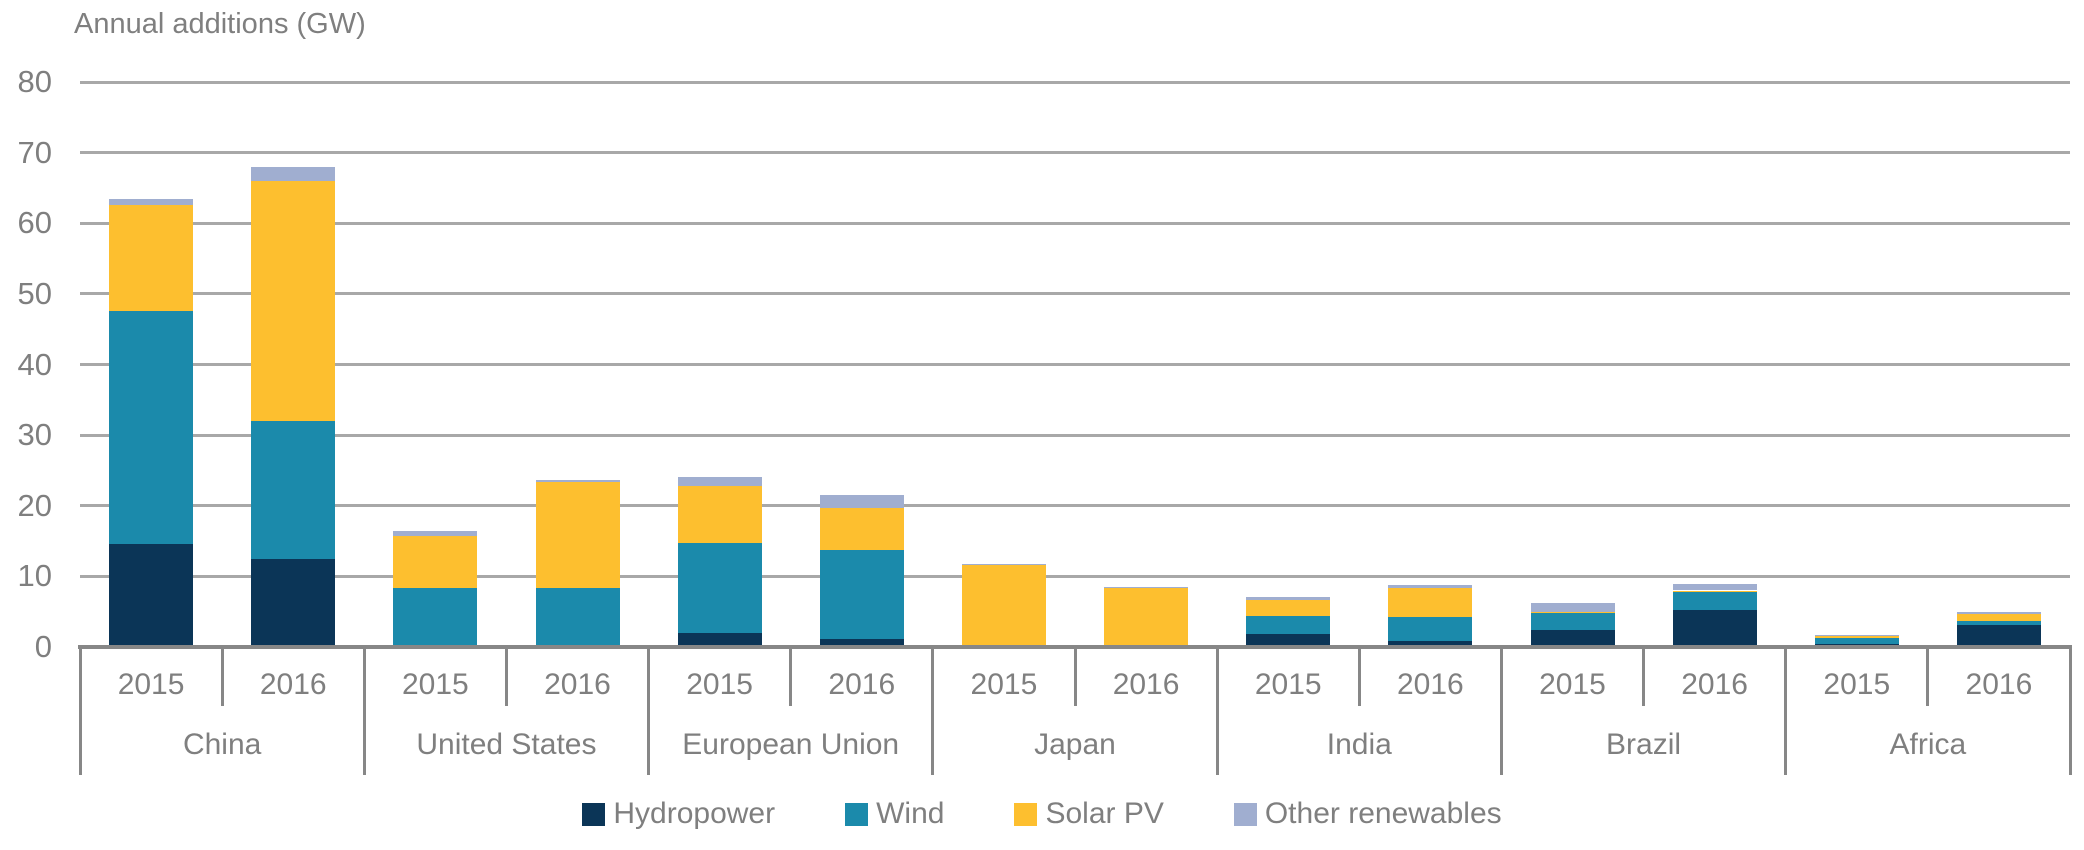 The width and height of the screenshot is (2084, 850). What do you see at coordinates (791, 744) in the screenshot?
I see `x-region-label: European Union` at bounding box center [791, 744].